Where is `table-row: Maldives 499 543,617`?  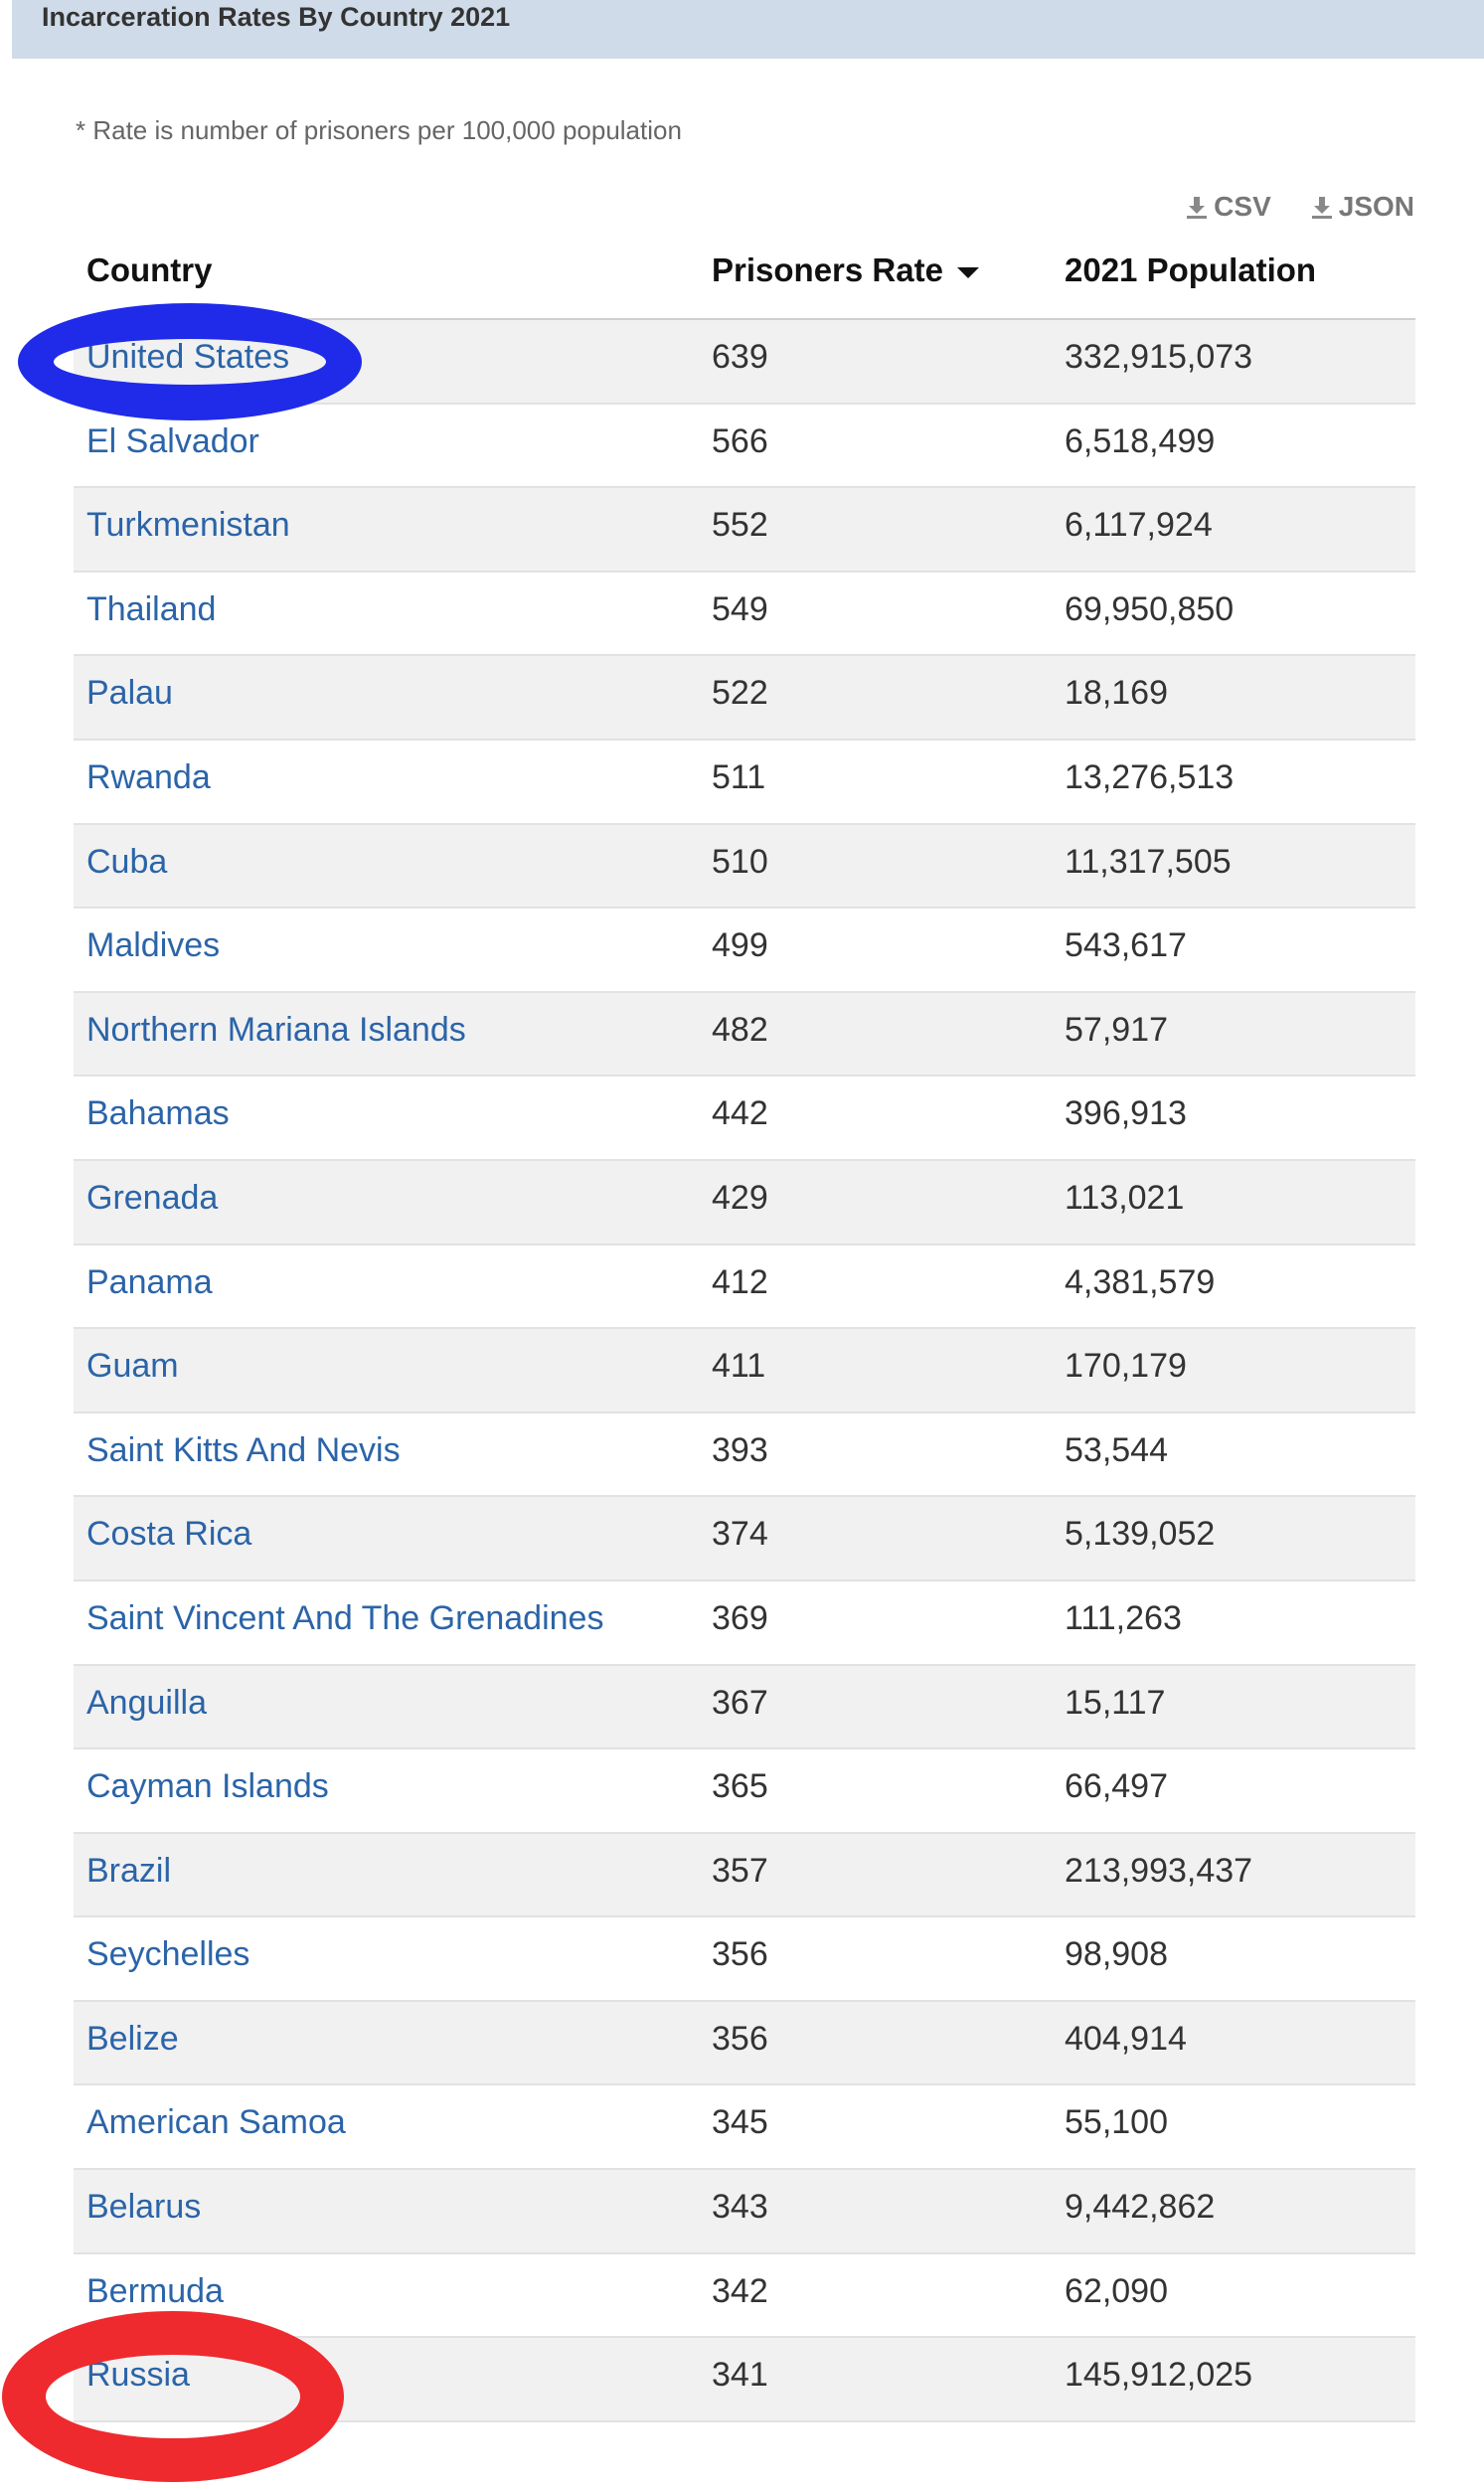
table-row: Maldives 499 543,617 is located at coordinates (744, 951).